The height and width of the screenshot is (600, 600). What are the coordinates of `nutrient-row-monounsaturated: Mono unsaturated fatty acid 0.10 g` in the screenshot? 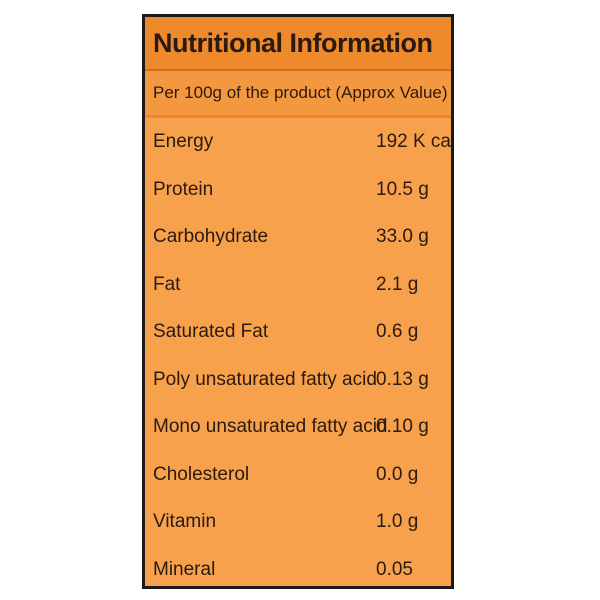 It's located at (298, 427).